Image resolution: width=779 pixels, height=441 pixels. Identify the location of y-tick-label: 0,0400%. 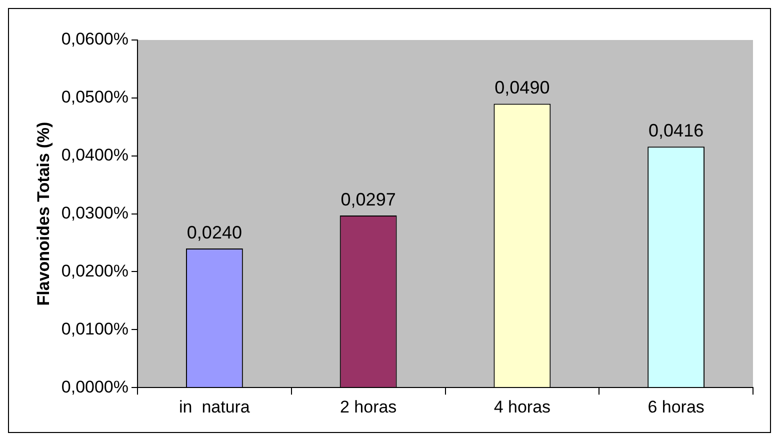
(95, 155).